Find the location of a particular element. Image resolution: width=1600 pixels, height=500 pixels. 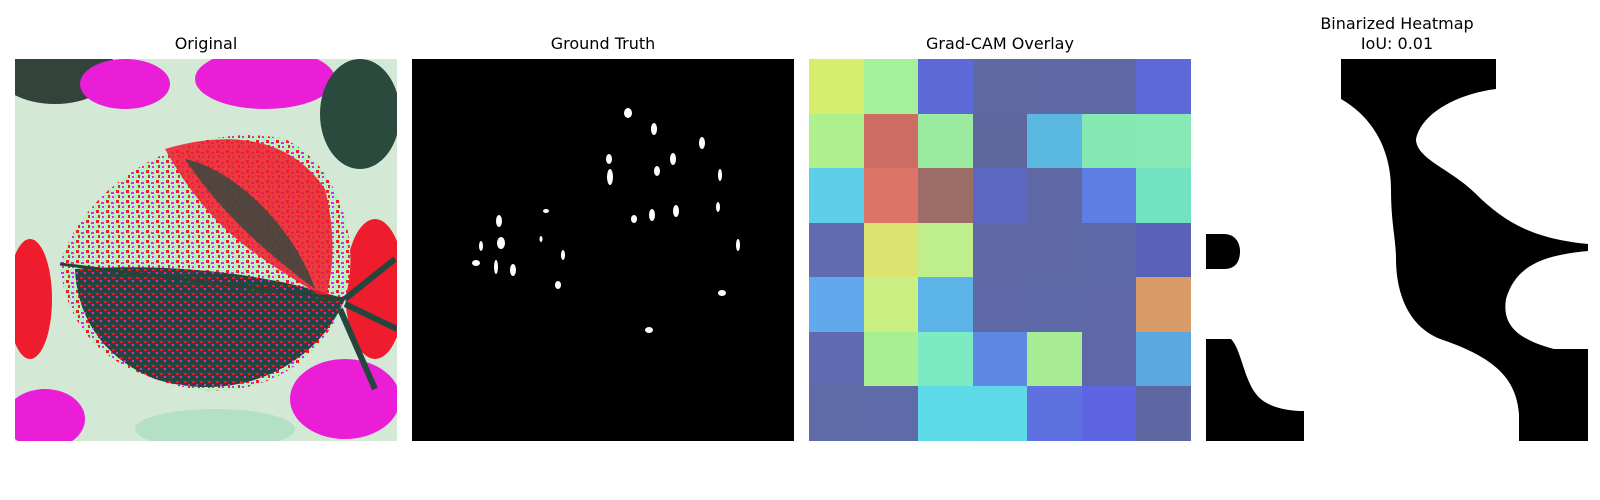

panel-title: Grad-CAM Overlay is located at coordinates (1000, 43).